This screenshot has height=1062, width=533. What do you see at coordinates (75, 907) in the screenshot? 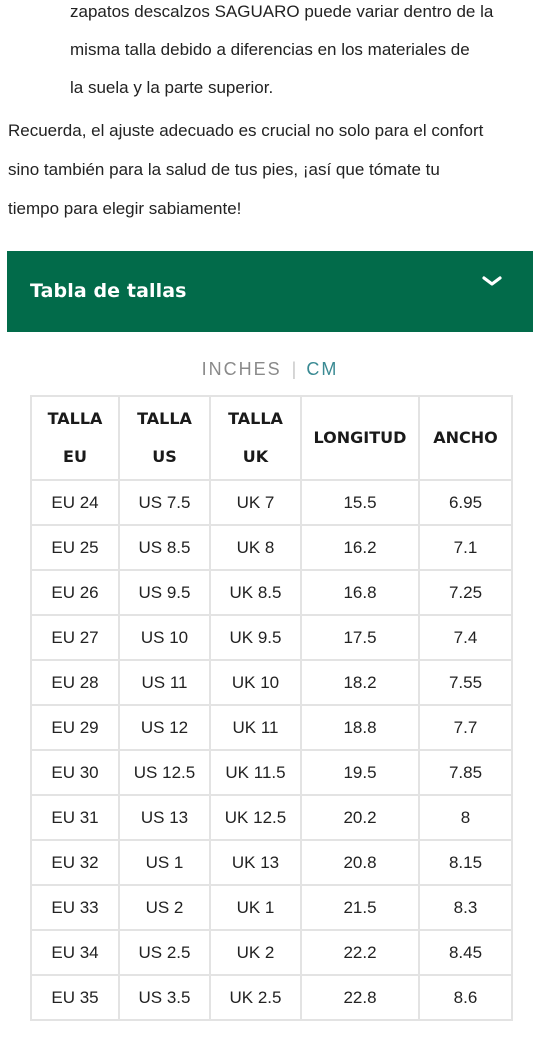
I see `cell-talla-eu: EU 33` at bounding box center [75, 907].